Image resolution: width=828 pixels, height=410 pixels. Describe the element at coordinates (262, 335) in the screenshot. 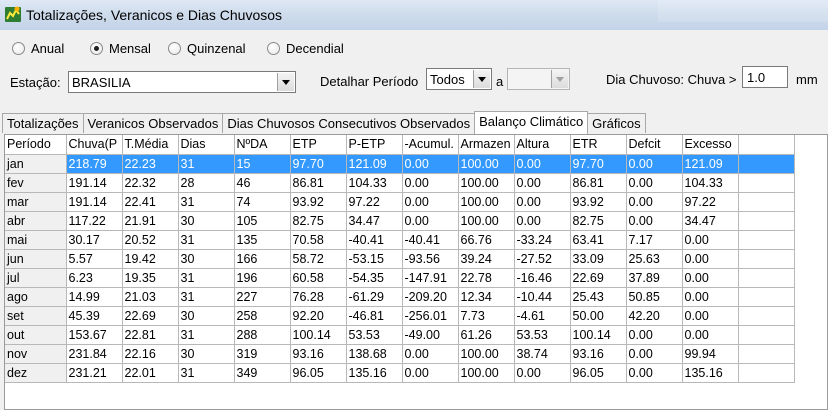

I see `table-cell: 288` at that location.